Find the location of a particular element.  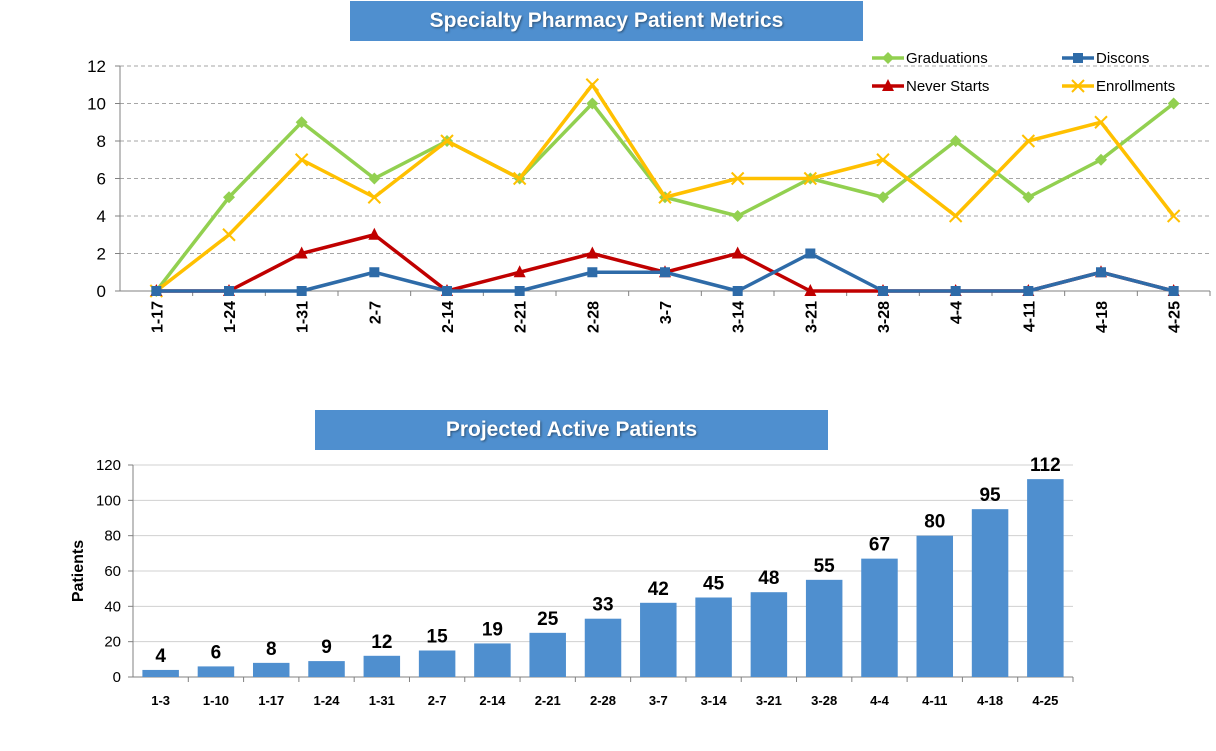

x-tick-label: 3-14 is located at coordinates (714, 700).